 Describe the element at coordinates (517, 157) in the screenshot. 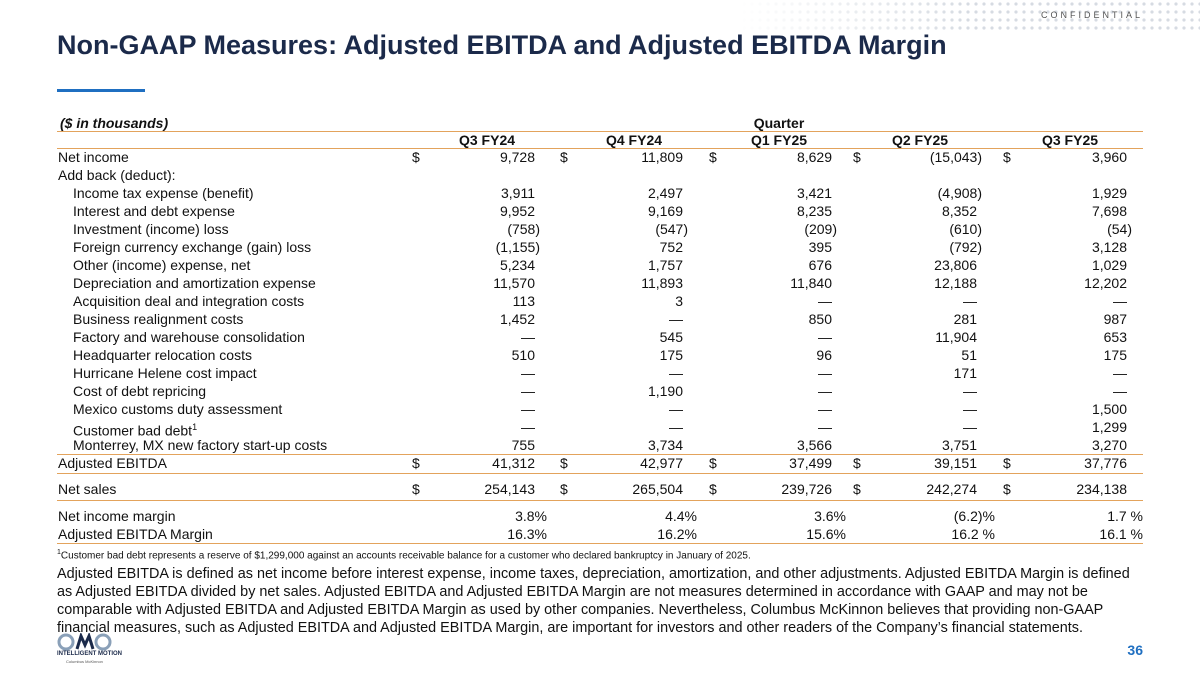

I see `cell-value: 9,728` at that location.